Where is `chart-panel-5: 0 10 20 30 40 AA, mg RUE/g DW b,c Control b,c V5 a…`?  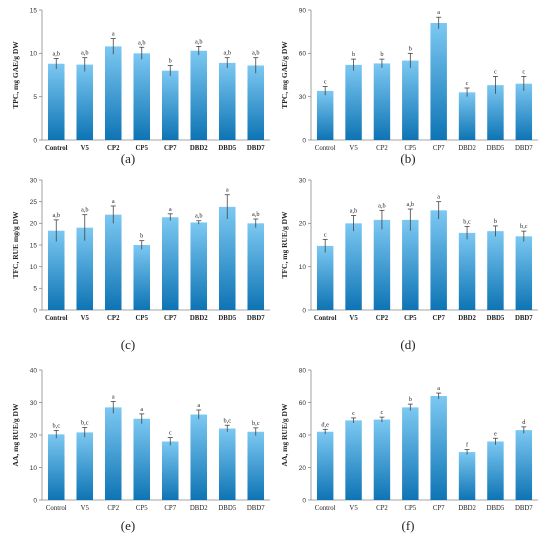 chart-panel-5: 0 10 20 30 40 AA, mg RUE/g DW b,c Control b,c V5 a… is located at coordinates (140, 450).